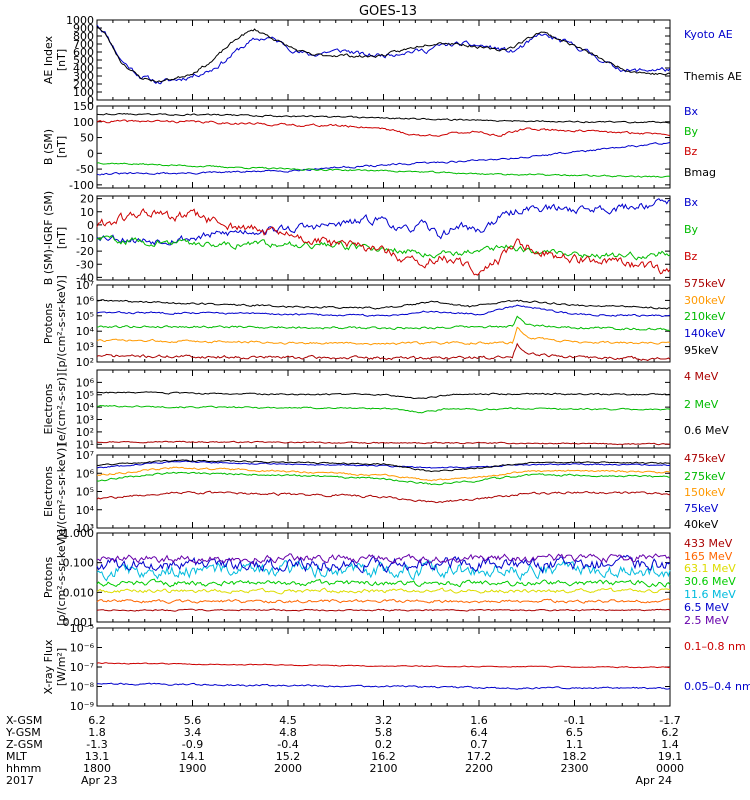 This screenshot has width=750, height=800. Describe the element at coordinates (82, 687) in the screenshot. I see `y-tick-label: 10⁻⁸` at that location.